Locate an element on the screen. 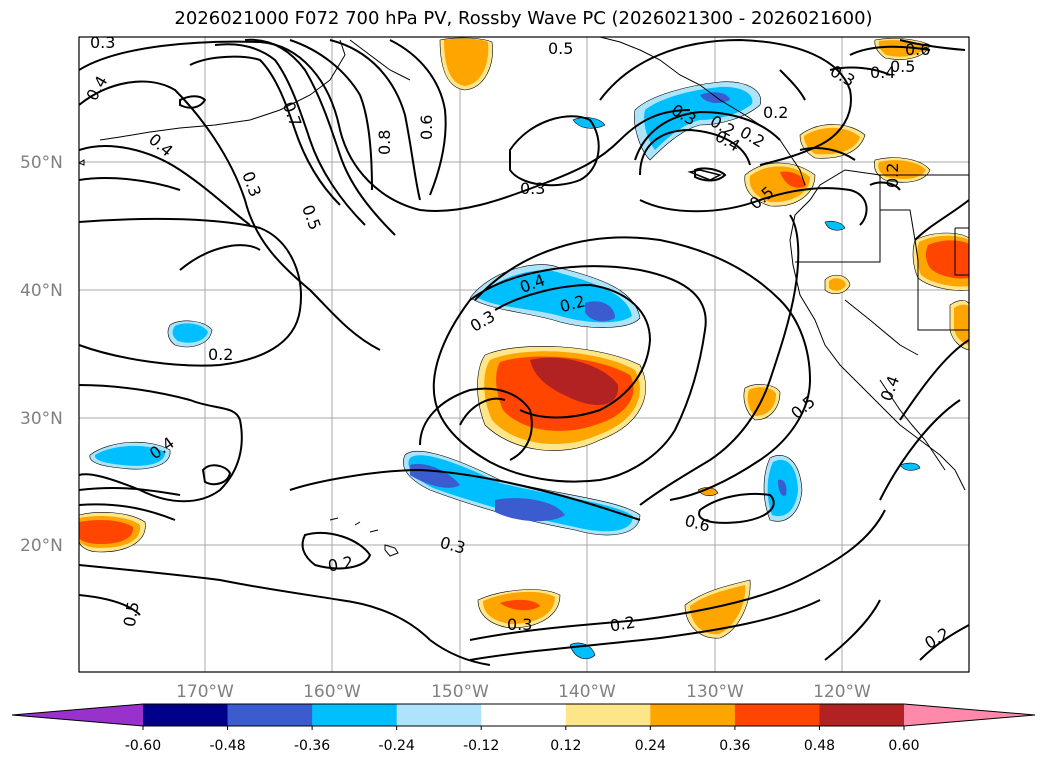 The width and height of the screenshot is (1047, 765). colorbar-tick-label: -0.36 is located at coordinates (312, 746).